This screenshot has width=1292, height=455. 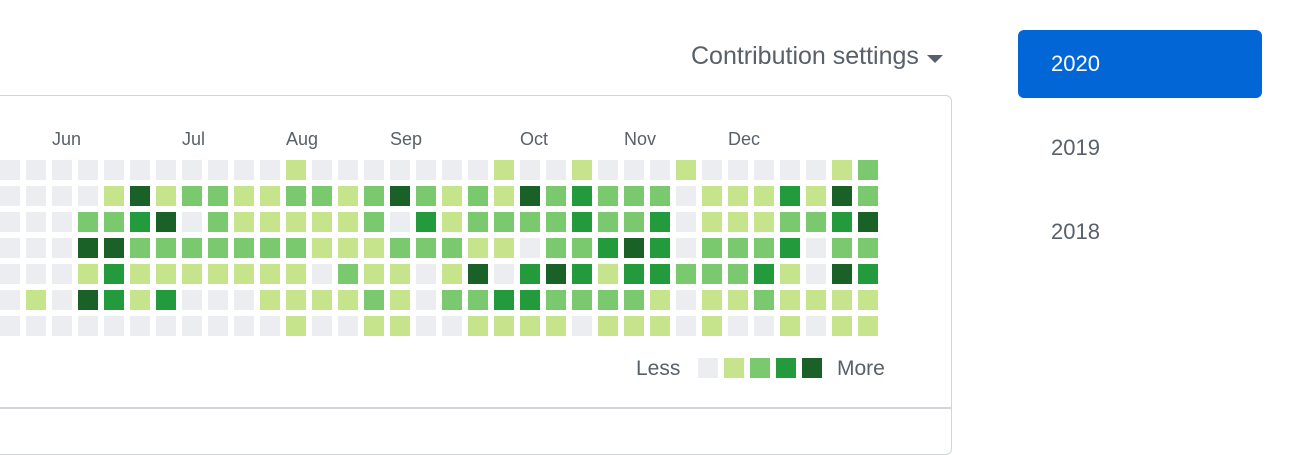 What do you see at coordinates (1075, 147) in the screenshot?
I see `year-2019-button: 2019` at bounding box center [1075, 147].